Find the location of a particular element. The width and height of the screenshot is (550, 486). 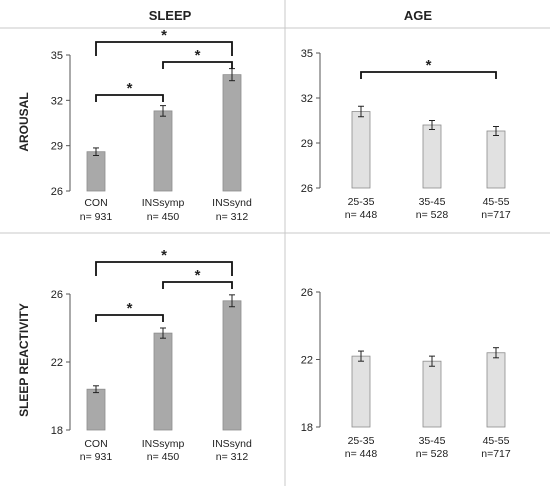

header-age: AGE is located at coordinates (418, 15).